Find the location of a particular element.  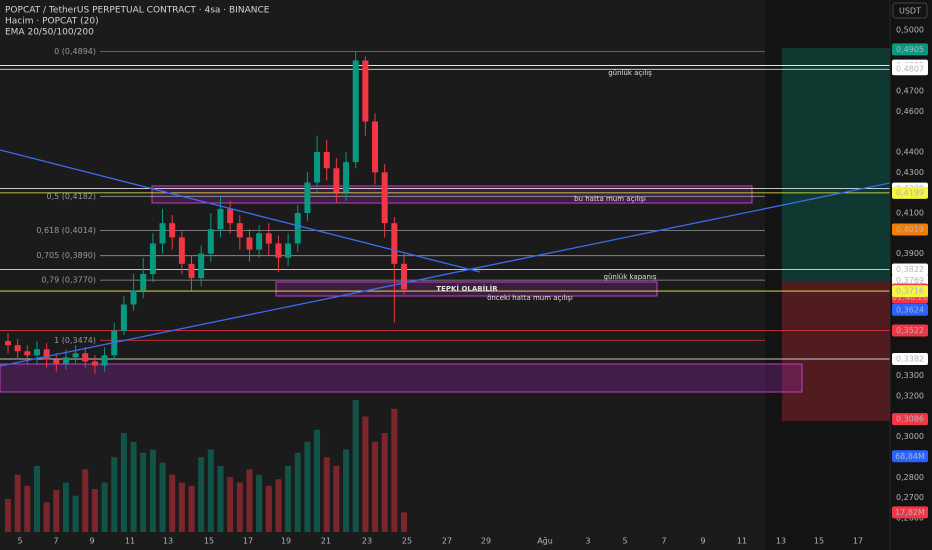

price-badge-label: 0,3522 is located at coordinates (910, 330).